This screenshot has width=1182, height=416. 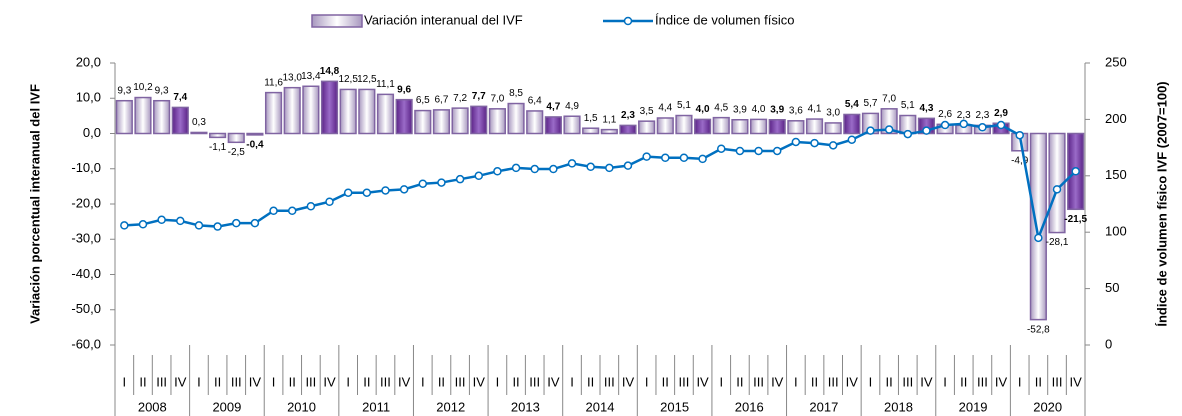 What do you see at coordinates (88, 61) in the screenshot?
I see `y-tick-label: 20,0` at bounding box center [88, 61].